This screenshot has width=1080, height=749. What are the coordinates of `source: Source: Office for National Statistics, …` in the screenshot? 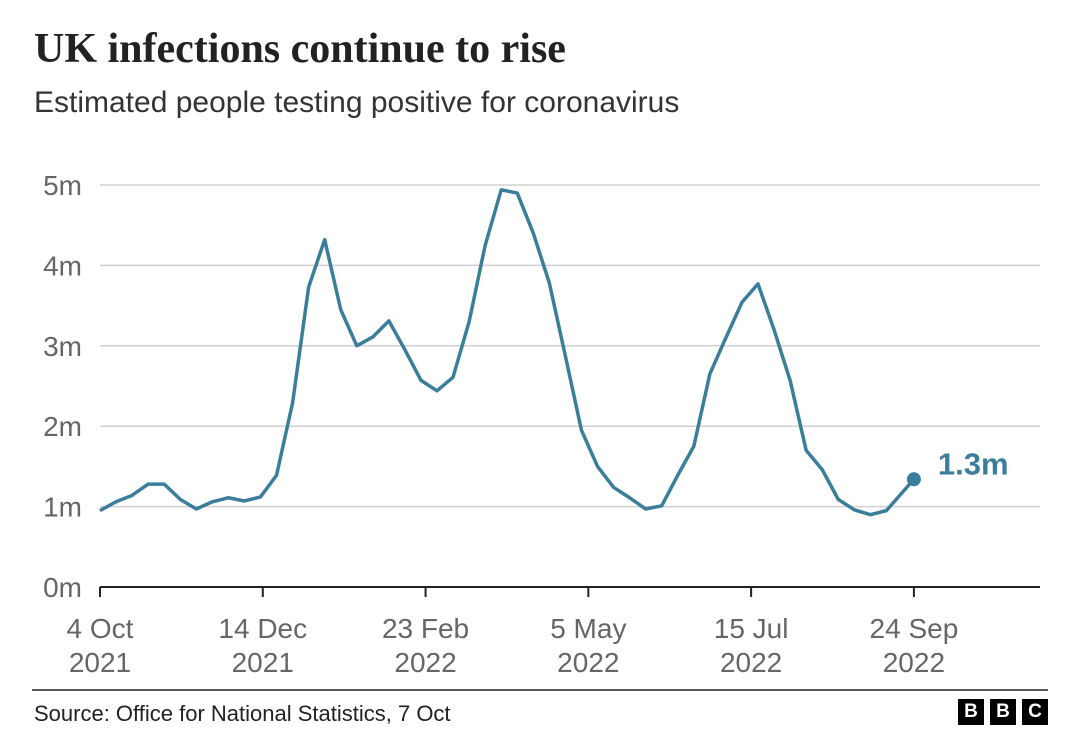 It's located at (242, 713).